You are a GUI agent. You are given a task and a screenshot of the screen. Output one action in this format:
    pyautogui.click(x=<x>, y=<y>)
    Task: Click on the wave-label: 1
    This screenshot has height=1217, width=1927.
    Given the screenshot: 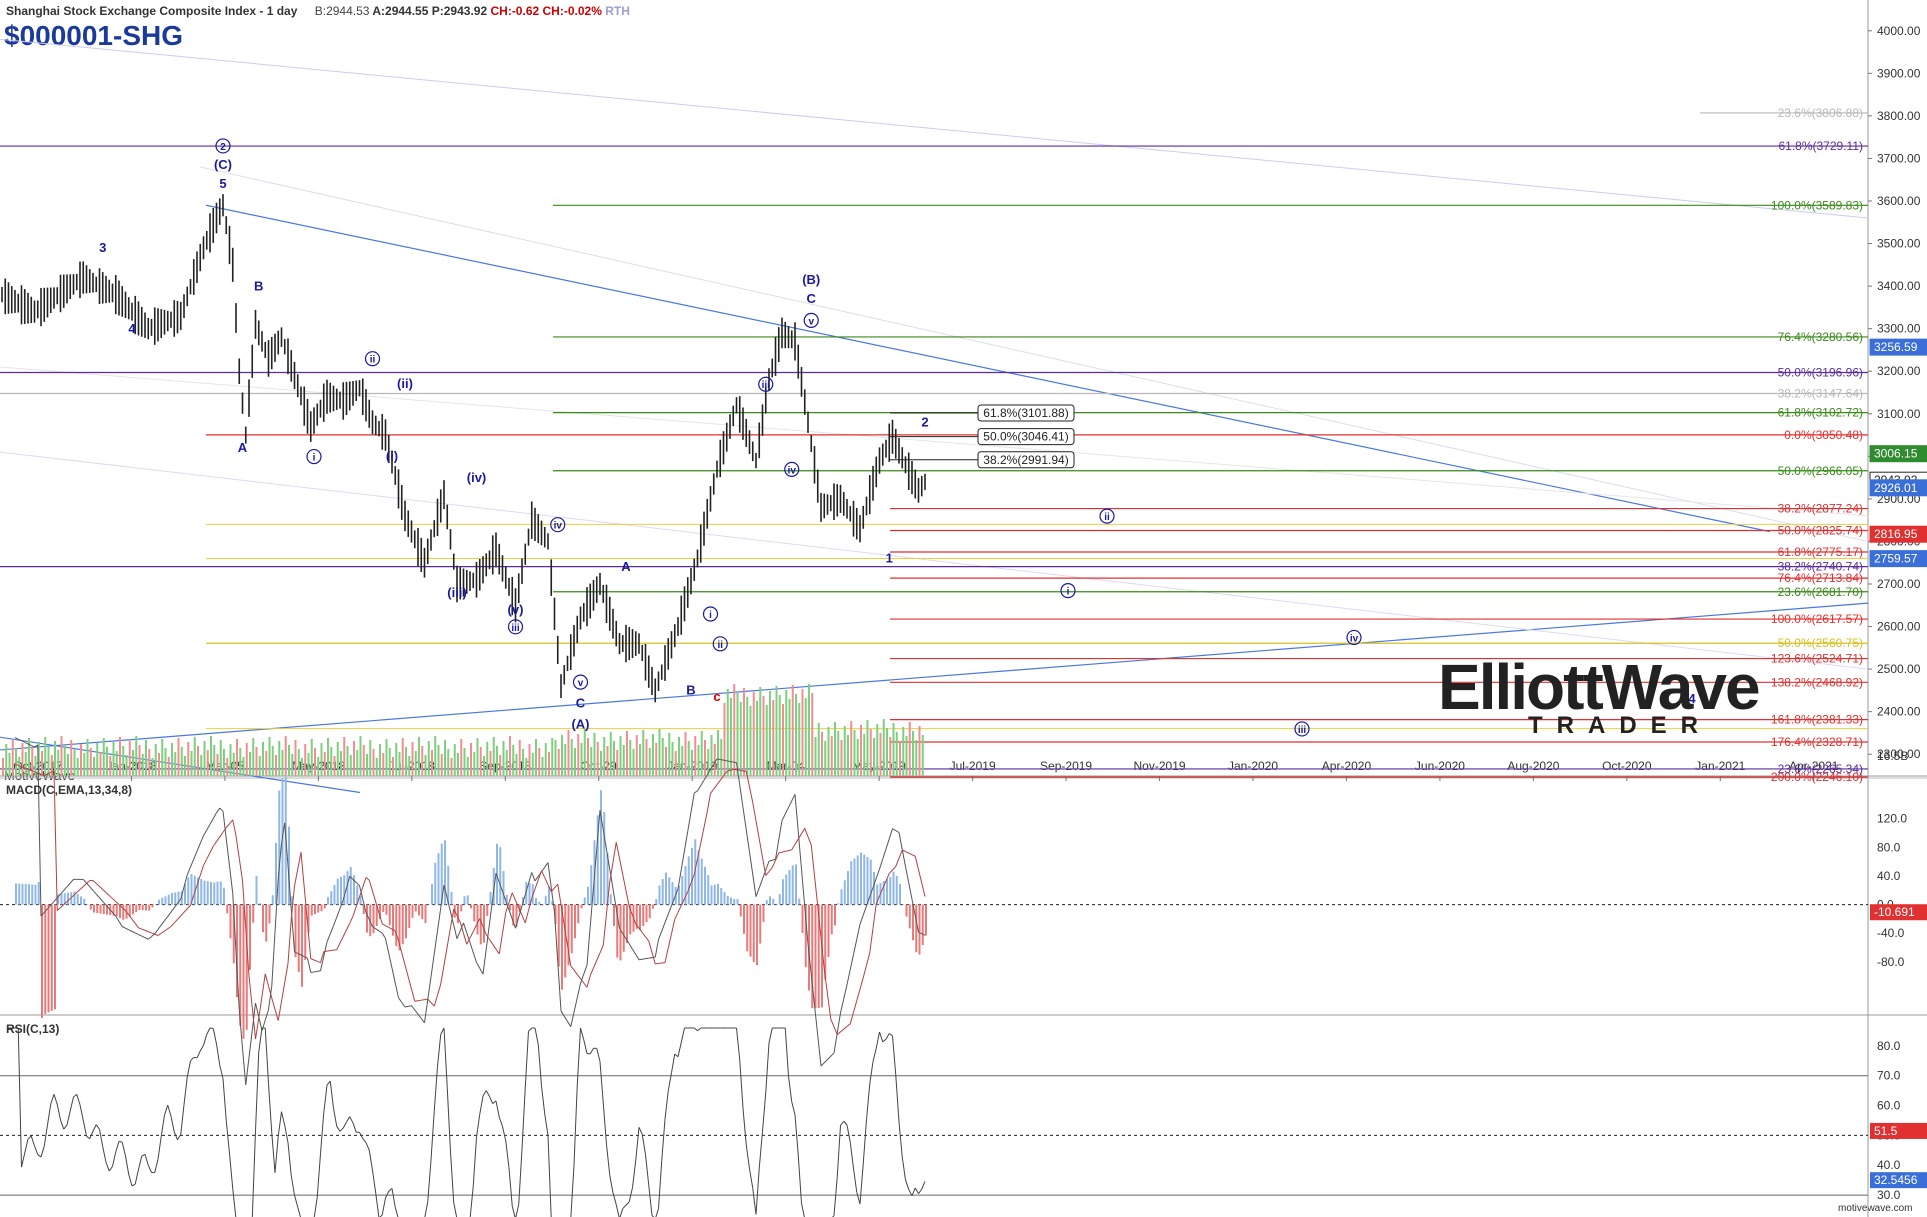 What is the action you would take?
    pyautogui.click(x=889, y=558)
    